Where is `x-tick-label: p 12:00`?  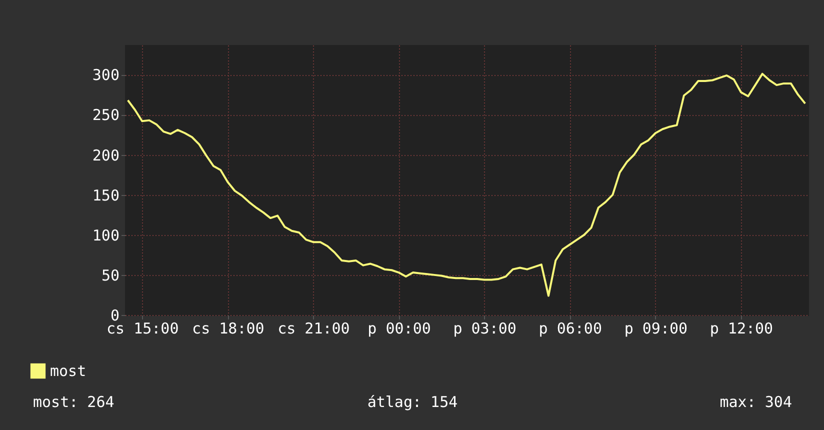 x-tick-label: p 12:00 is located at coordinates (742, 329).